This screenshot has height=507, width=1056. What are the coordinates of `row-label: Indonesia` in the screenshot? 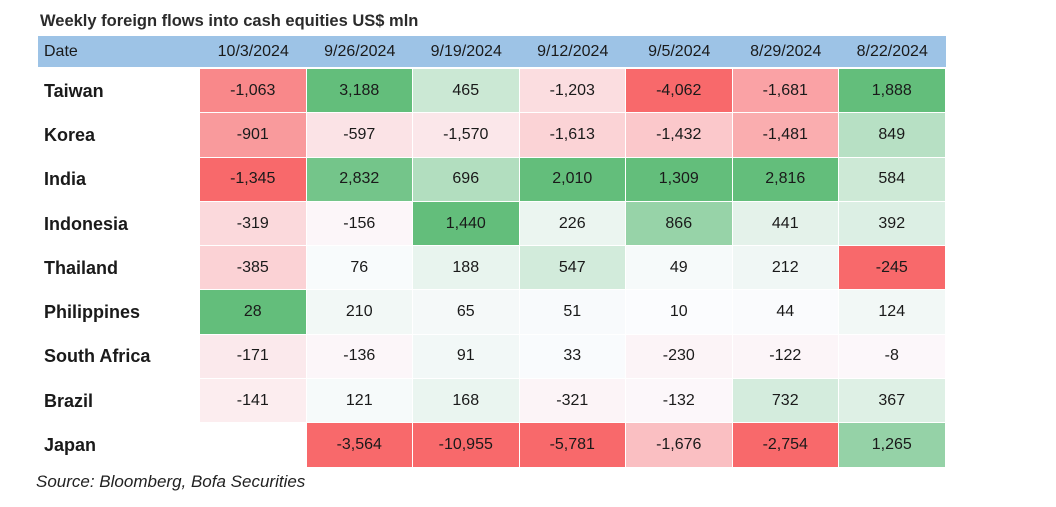 It's located at (86, 223).